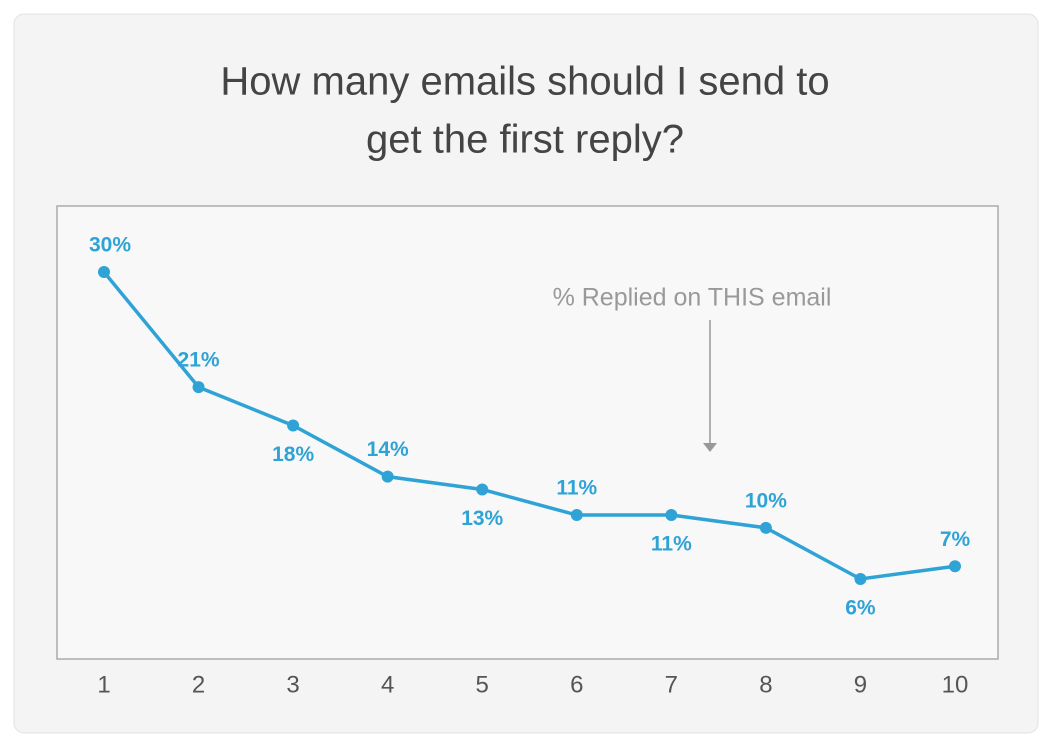 Image resolution: width=1052 pixels, height=747 pixels. Describe the element at coordinates (576, 684) in the screenshot. I see `x-tick-label: 6` at that location.